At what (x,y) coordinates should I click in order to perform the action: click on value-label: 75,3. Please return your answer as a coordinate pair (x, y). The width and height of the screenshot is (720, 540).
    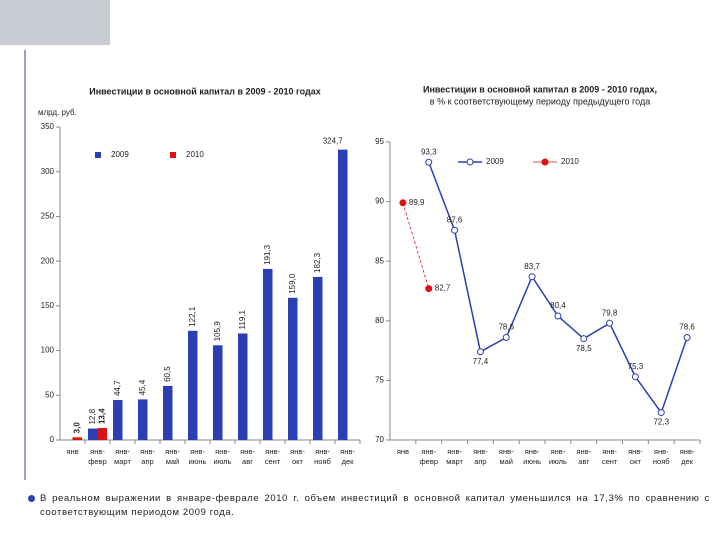
    Looking at the image, I should click on (636, 366).